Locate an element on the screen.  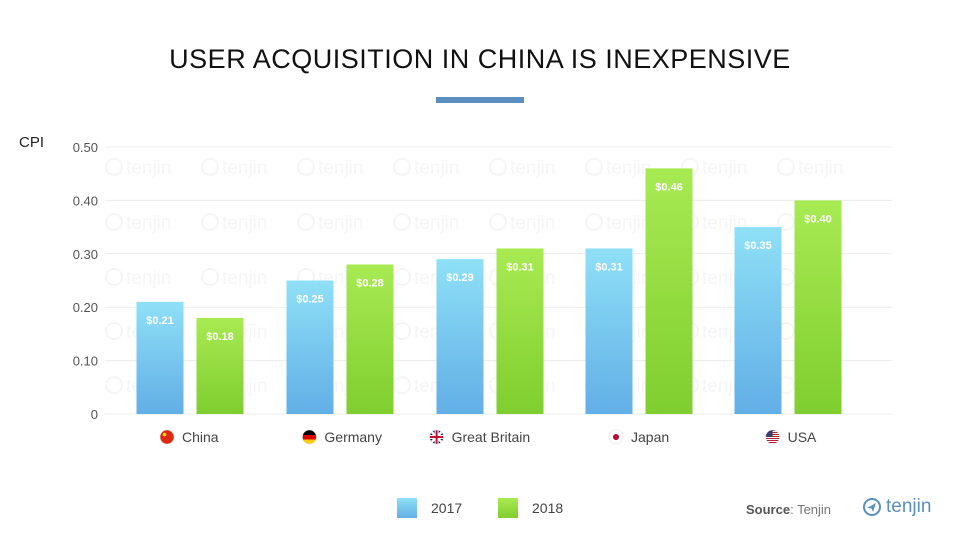
bar-2017-china is located at coordinates (160, 357).